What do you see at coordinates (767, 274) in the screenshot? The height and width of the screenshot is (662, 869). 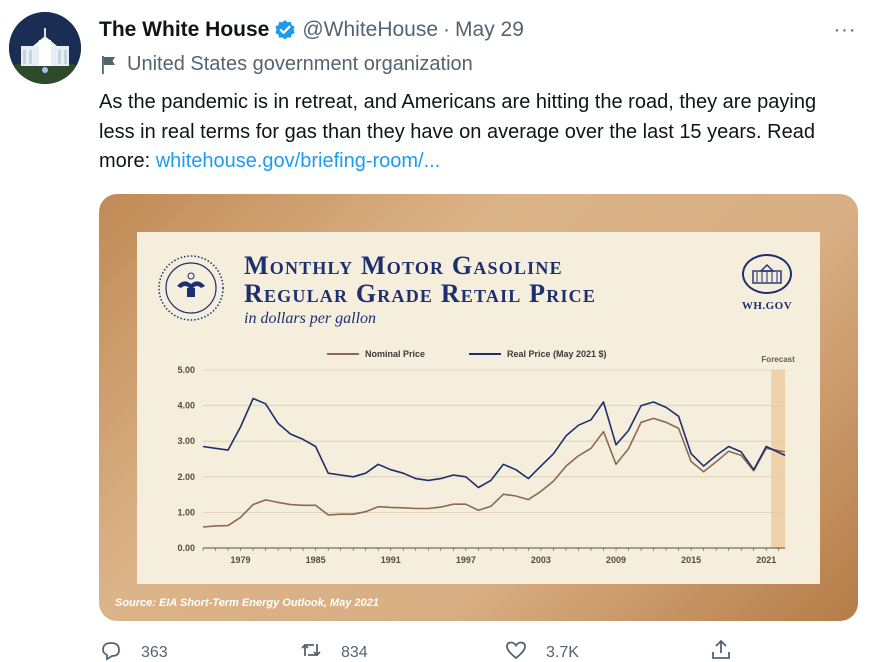 I see `white-house-logo-icon` at bounding box center [767, 274].